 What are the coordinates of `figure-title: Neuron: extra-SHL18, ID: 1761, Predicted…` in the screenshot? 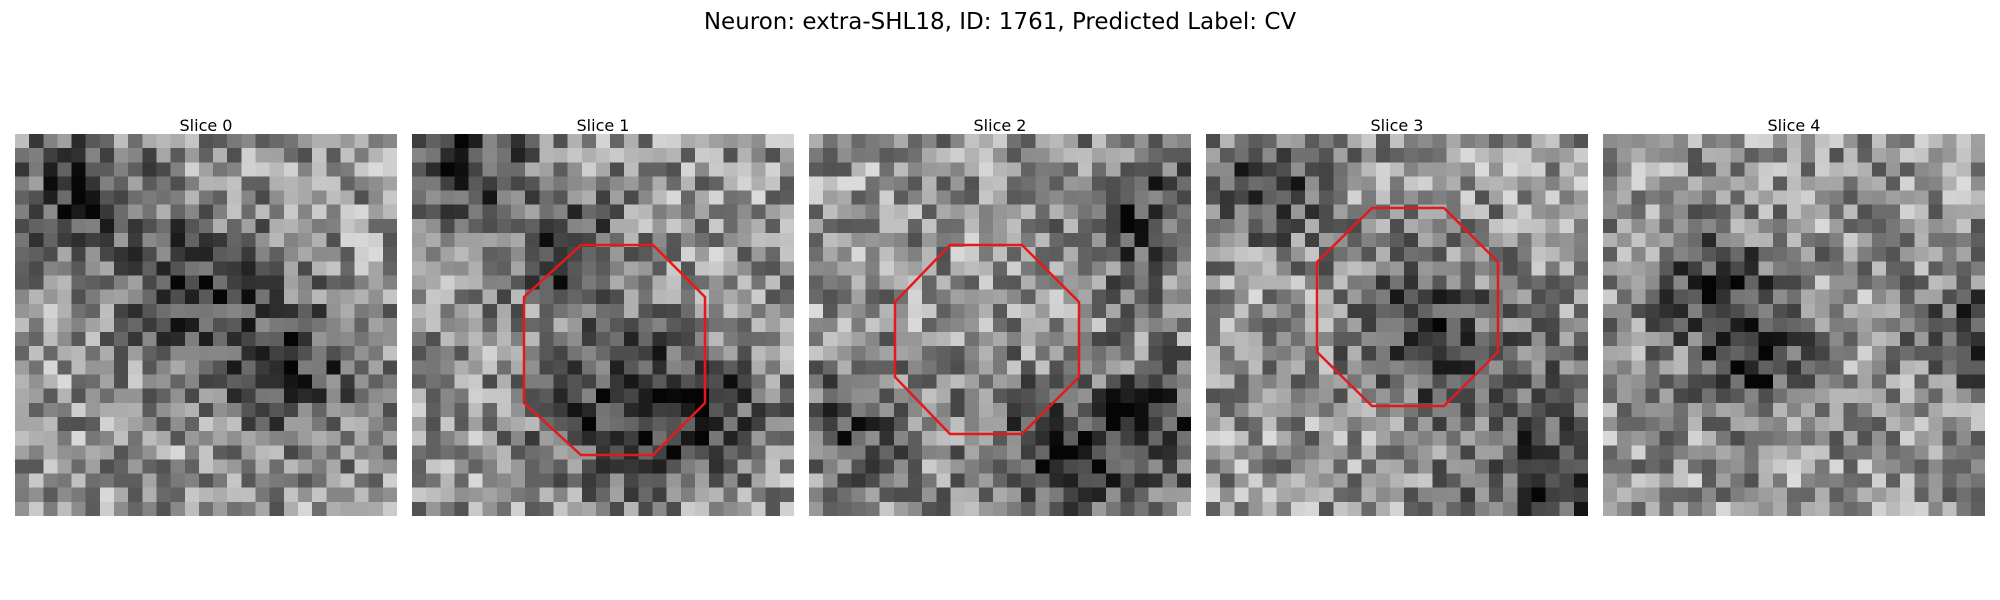 It's located at (1000, 22).